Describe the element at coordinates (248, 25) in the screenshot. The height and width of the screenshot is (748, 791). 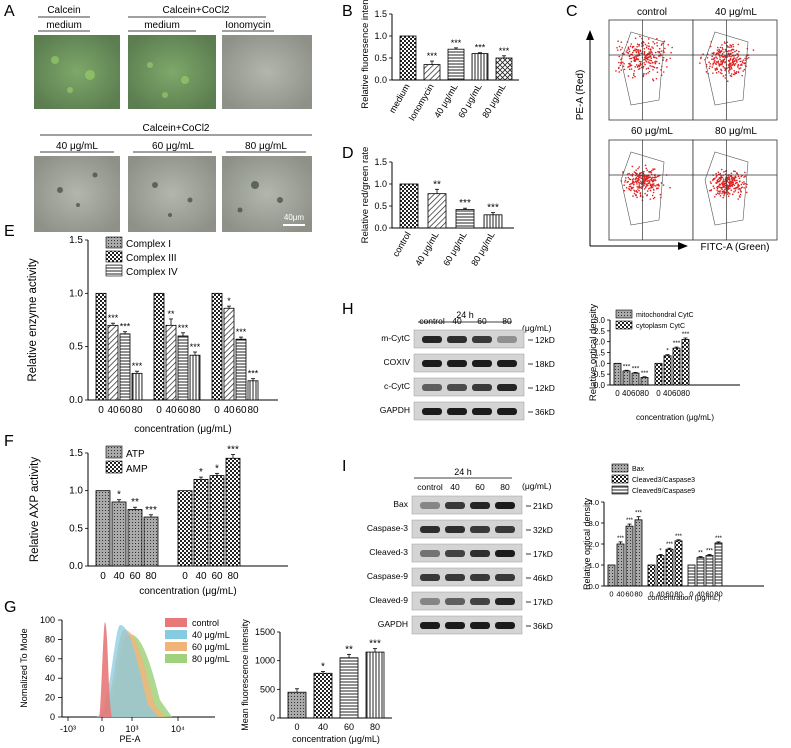
I see `label-ionomycin: Ionomycin` at that location.